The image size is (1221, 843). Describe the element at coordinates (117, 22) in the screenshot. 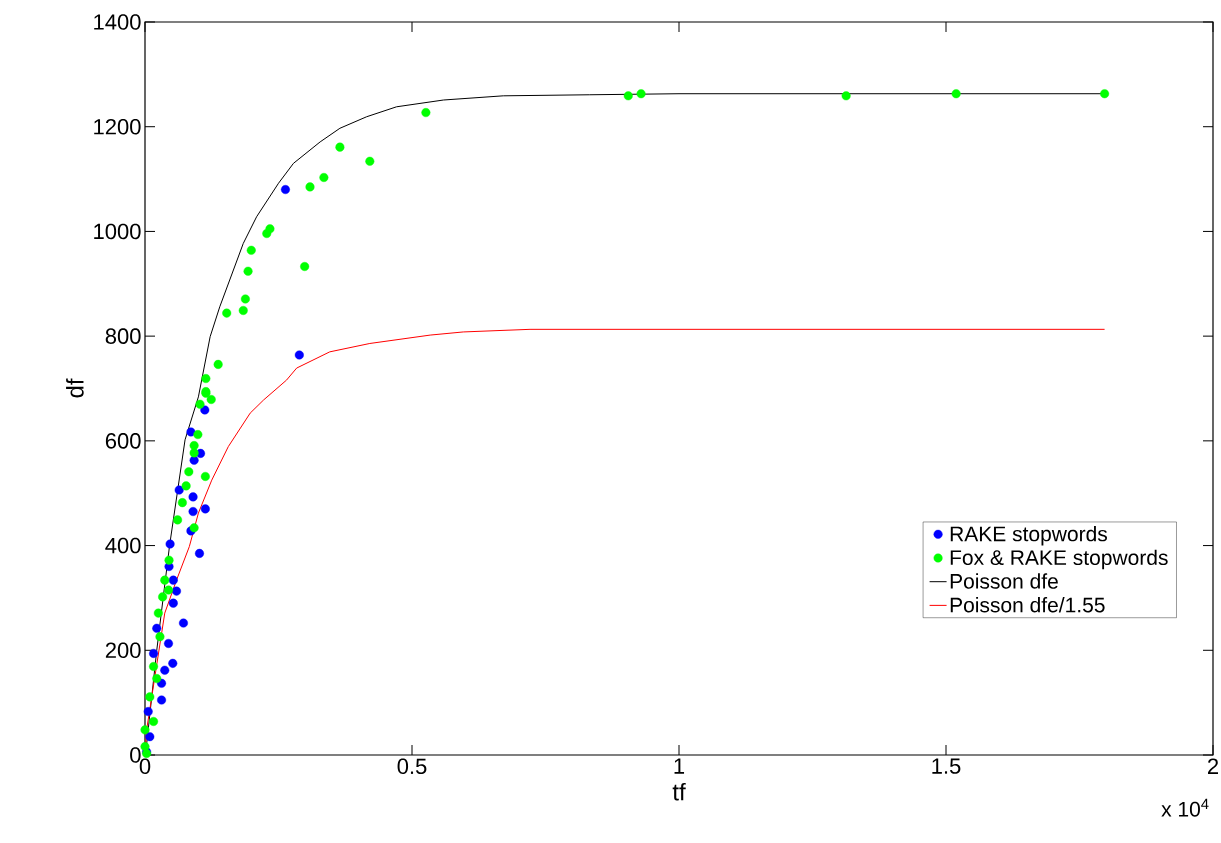

I see `y-tick-label: 1400` at that location.